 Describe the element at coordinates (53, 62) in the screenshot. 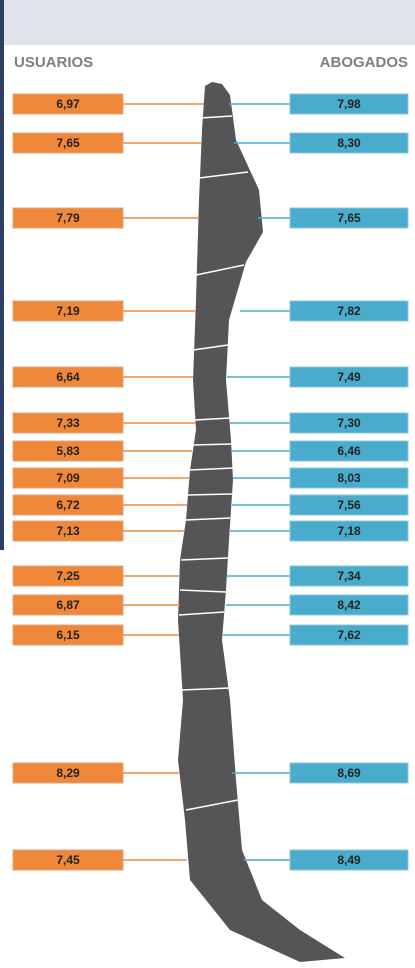

I see `left-header: USUARIOS` at that location.